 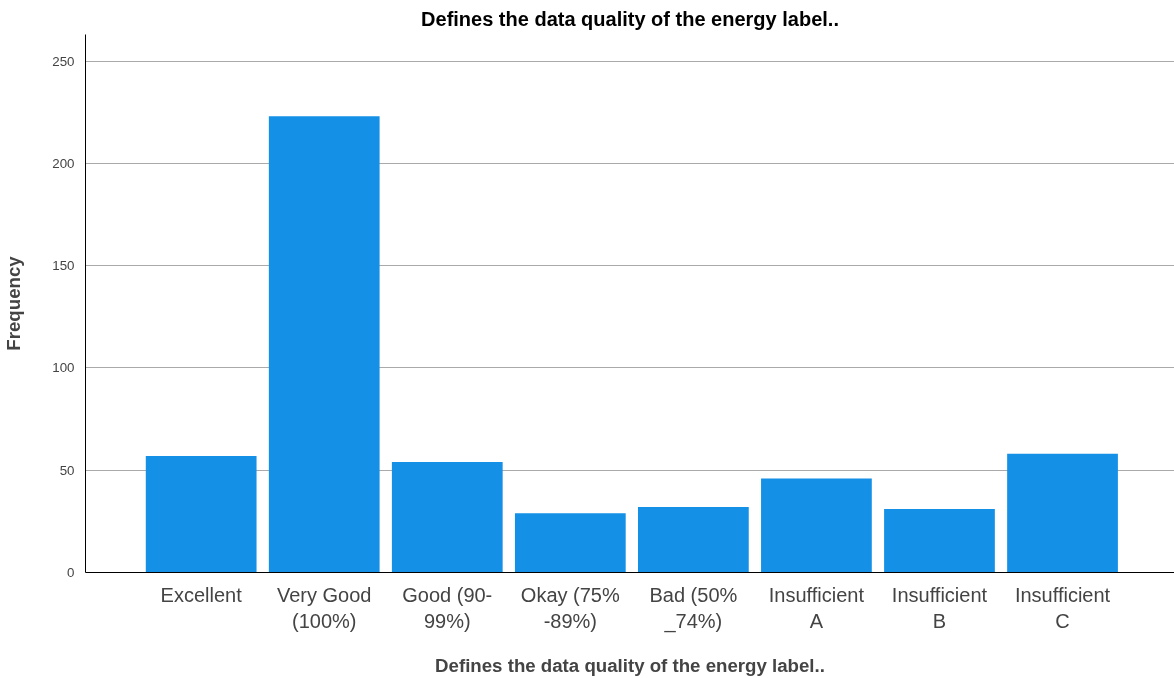 I want to click on y-tick-label: 0, so click(x=71, y=572).